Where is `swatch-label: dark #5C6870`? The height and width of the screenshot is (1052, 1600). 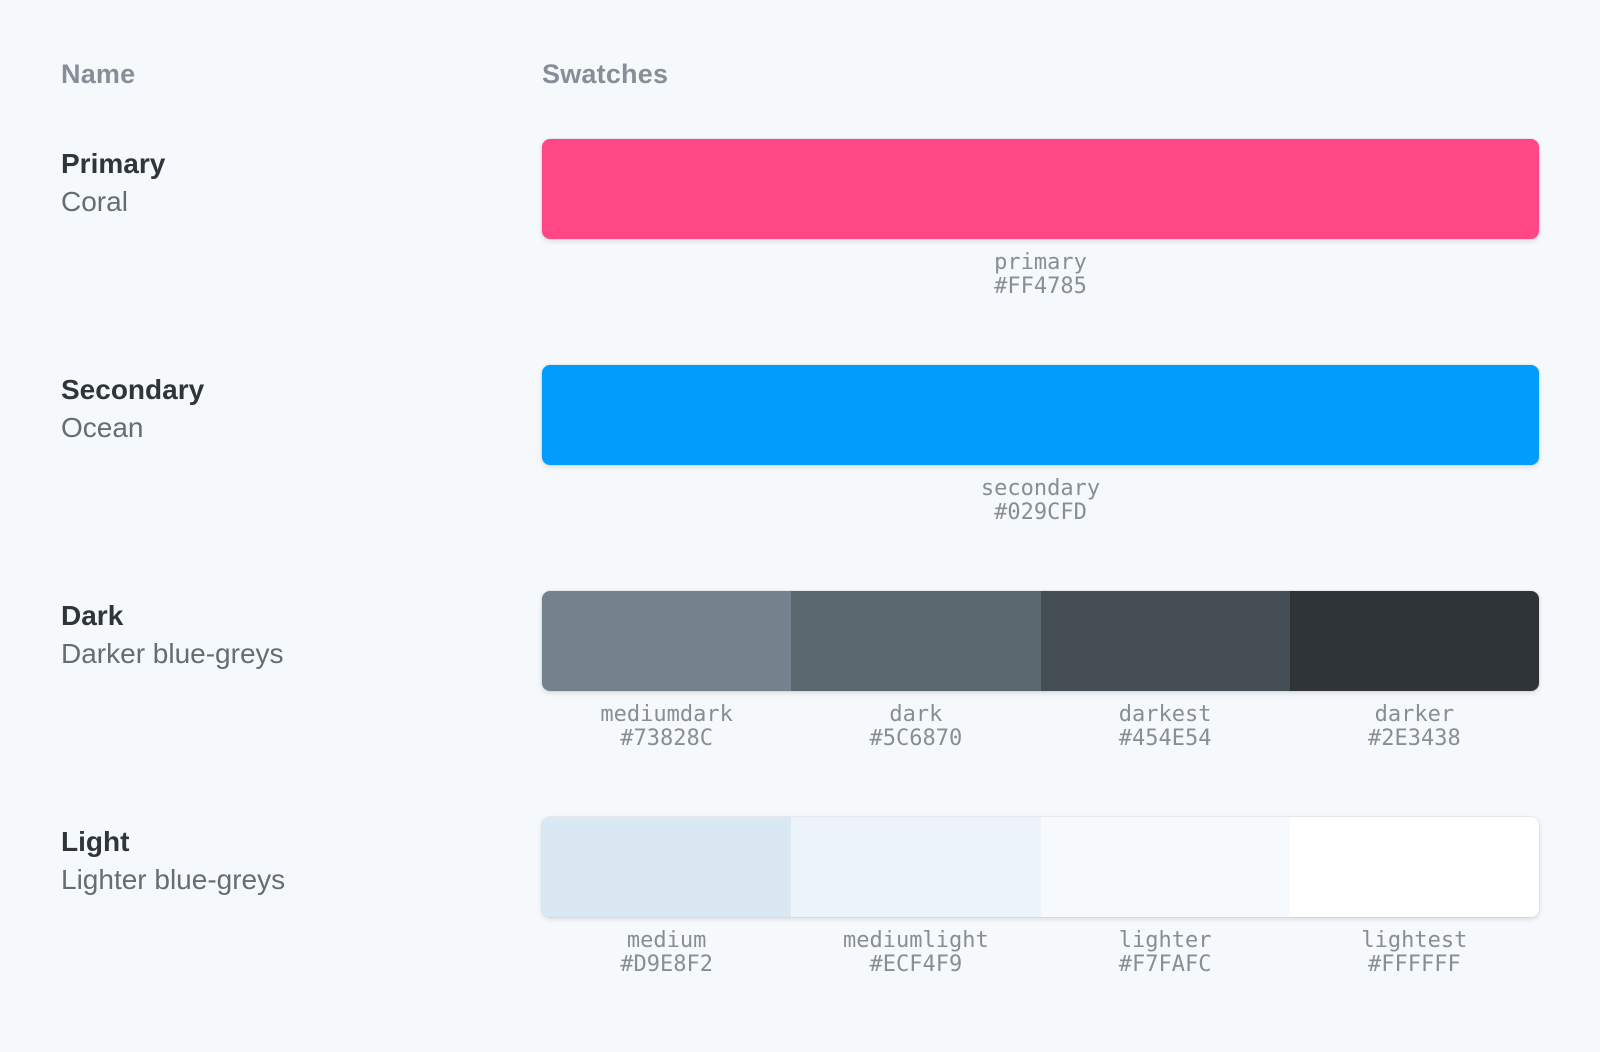
swatch-label: dark #5C6870 is located at coordinates (915, 727).